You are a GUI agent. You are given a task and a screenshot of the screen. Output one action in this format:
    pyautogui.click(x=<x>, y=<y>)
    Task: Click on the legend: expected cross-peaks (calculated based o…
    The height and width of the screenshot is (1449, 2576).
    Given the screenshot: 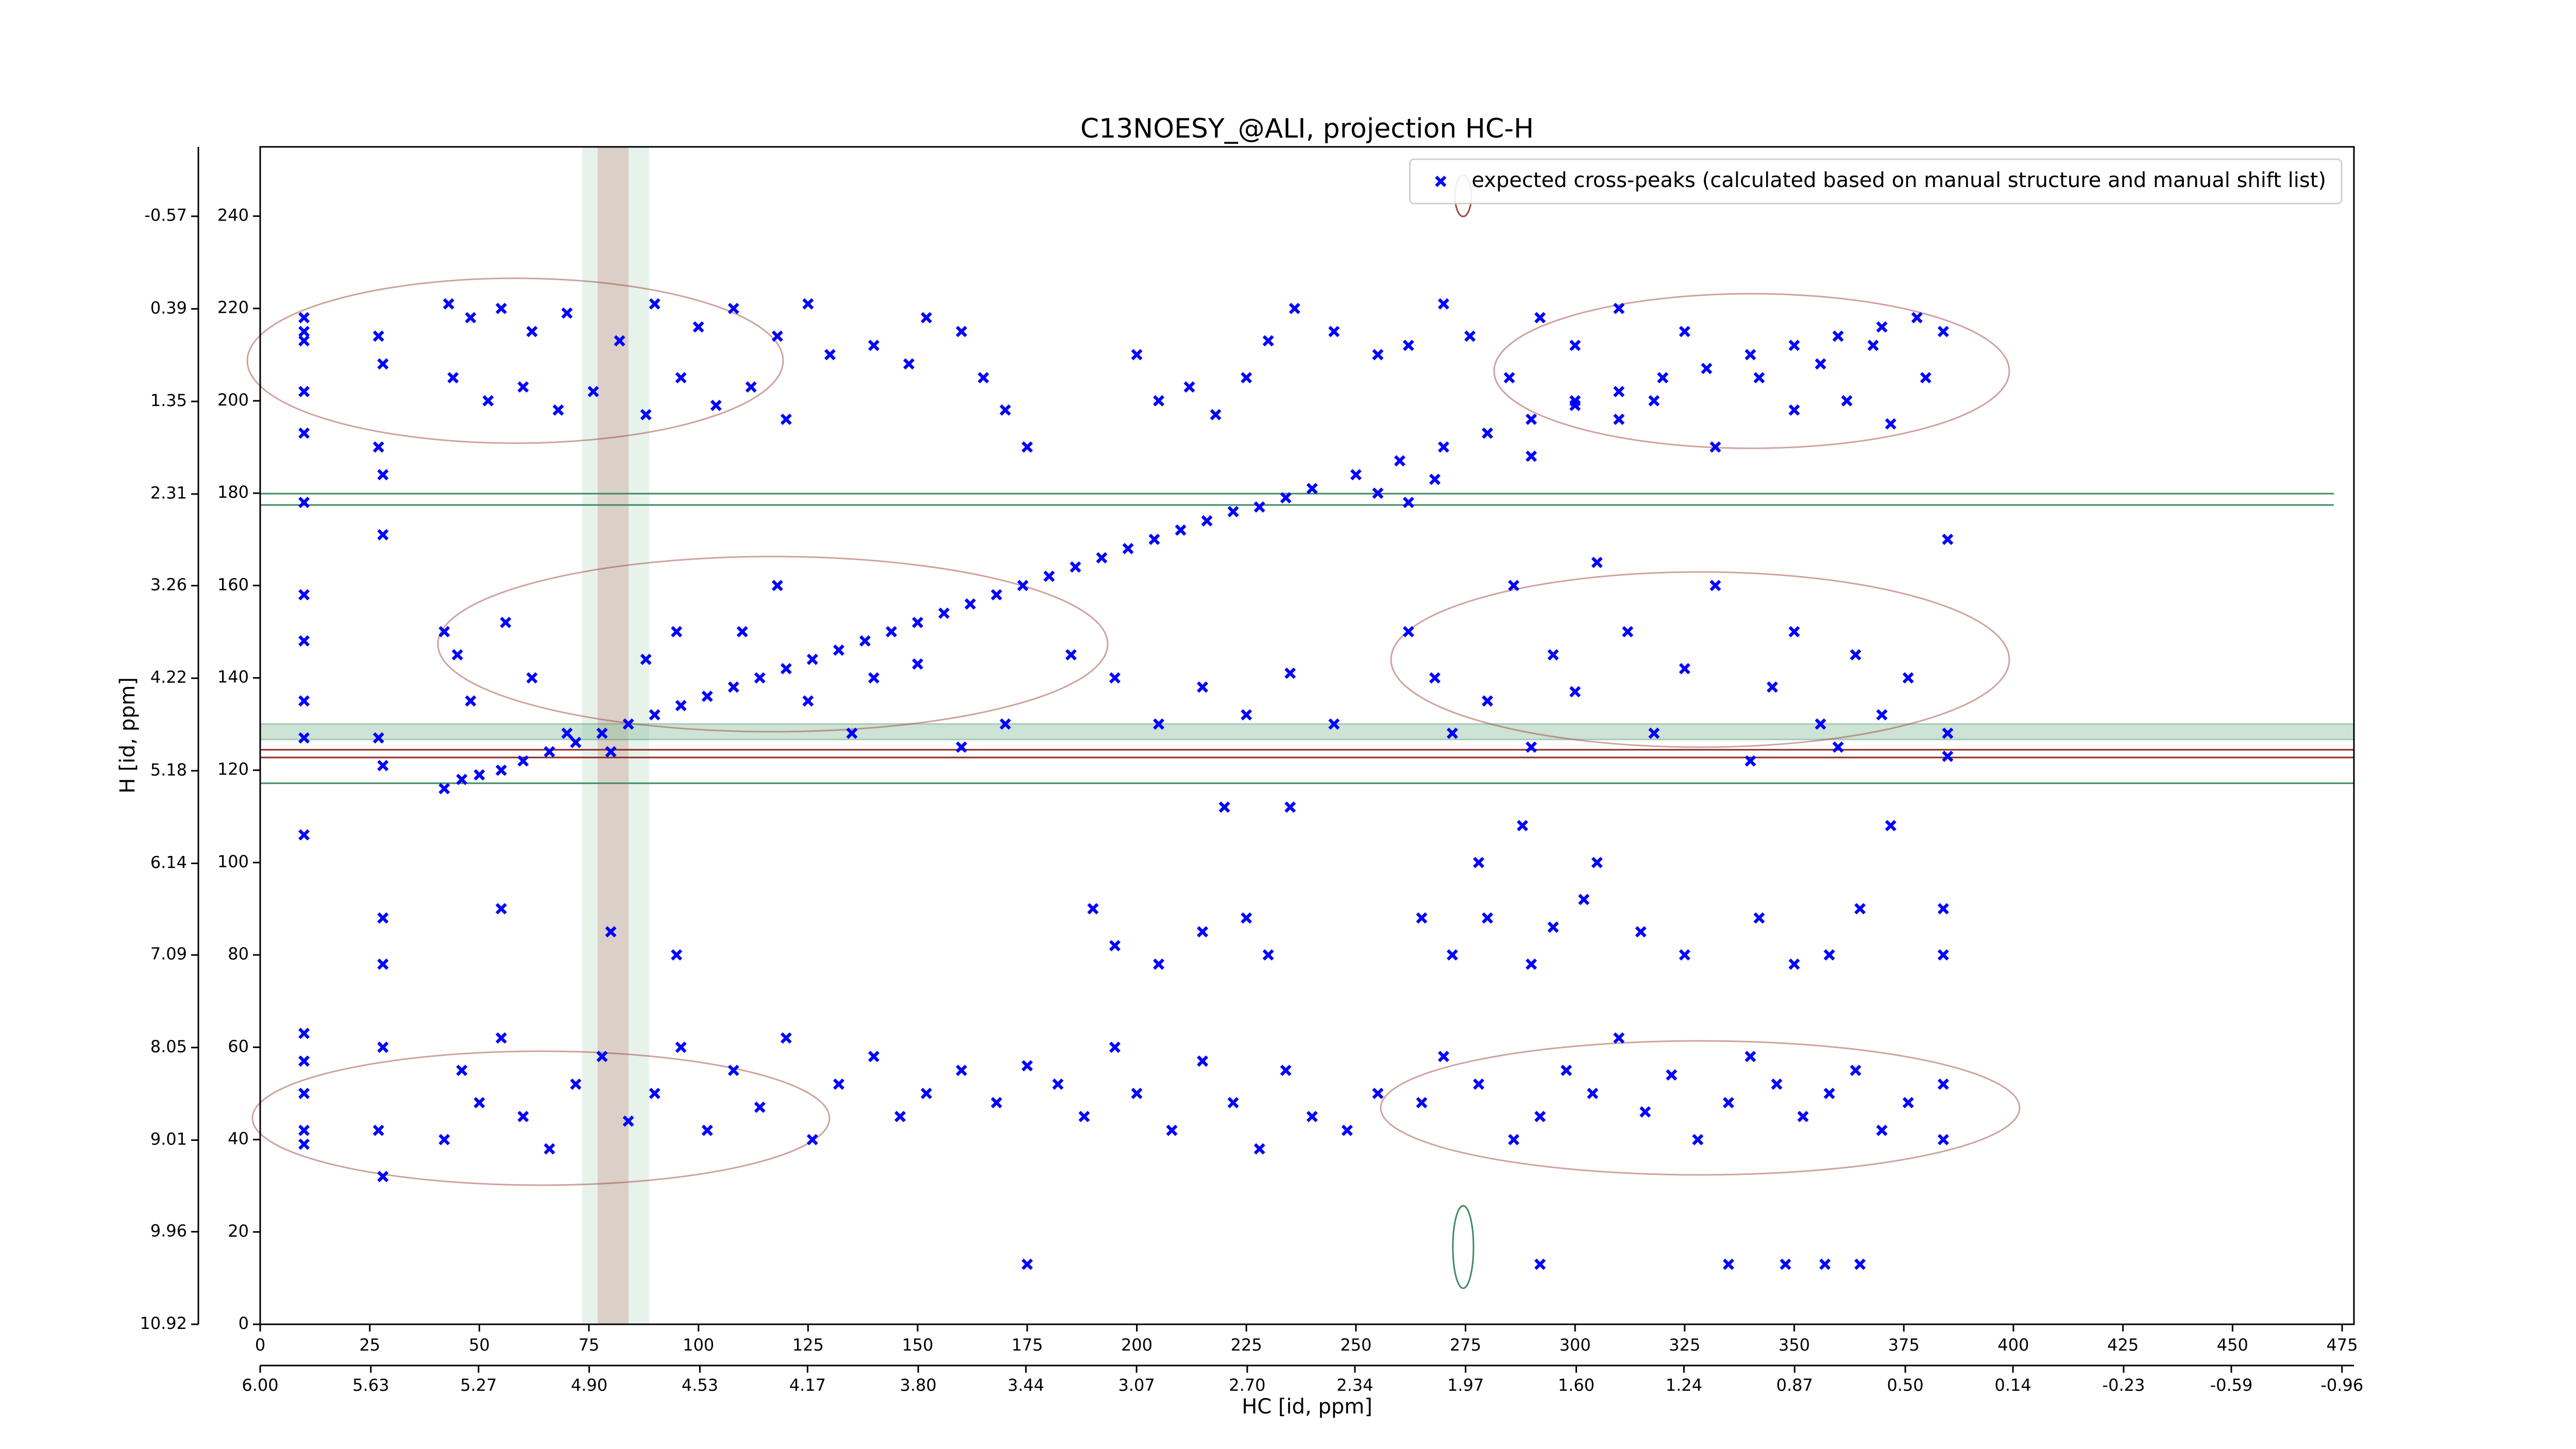 What is the action you would take?
    pyautogui.click(x=1876, y=181)
    